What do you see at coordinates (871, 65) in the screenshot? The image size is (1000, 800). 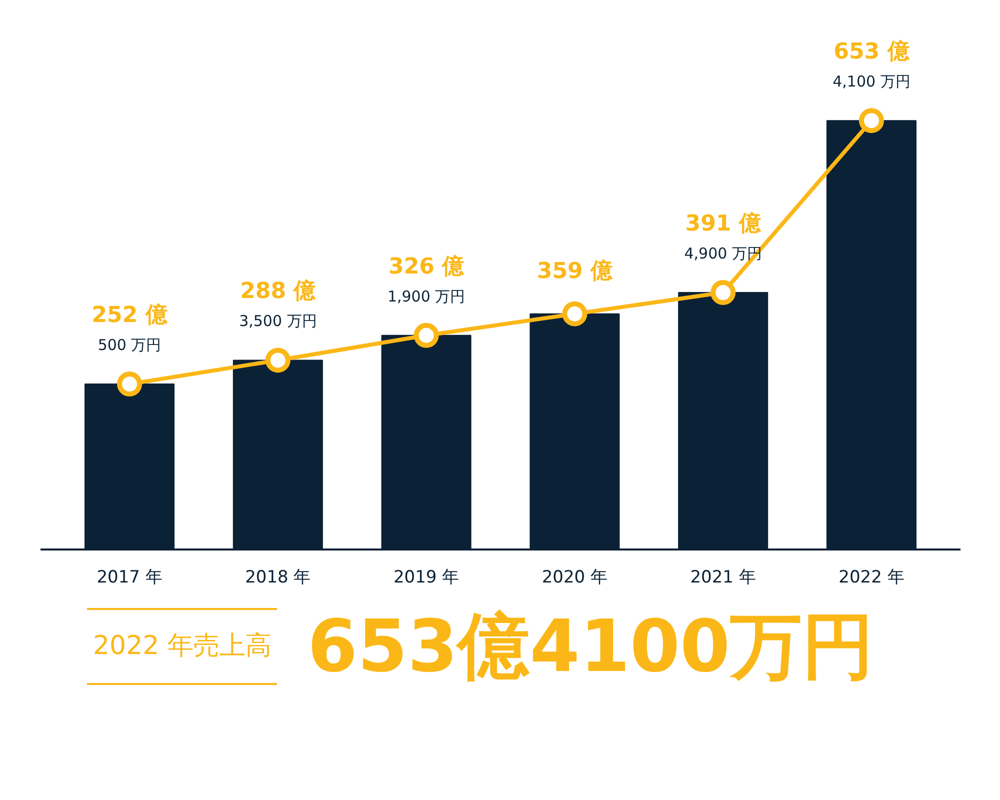 I see `data-label: 653 億 4,100 万円` at bounding box center [871, 65].